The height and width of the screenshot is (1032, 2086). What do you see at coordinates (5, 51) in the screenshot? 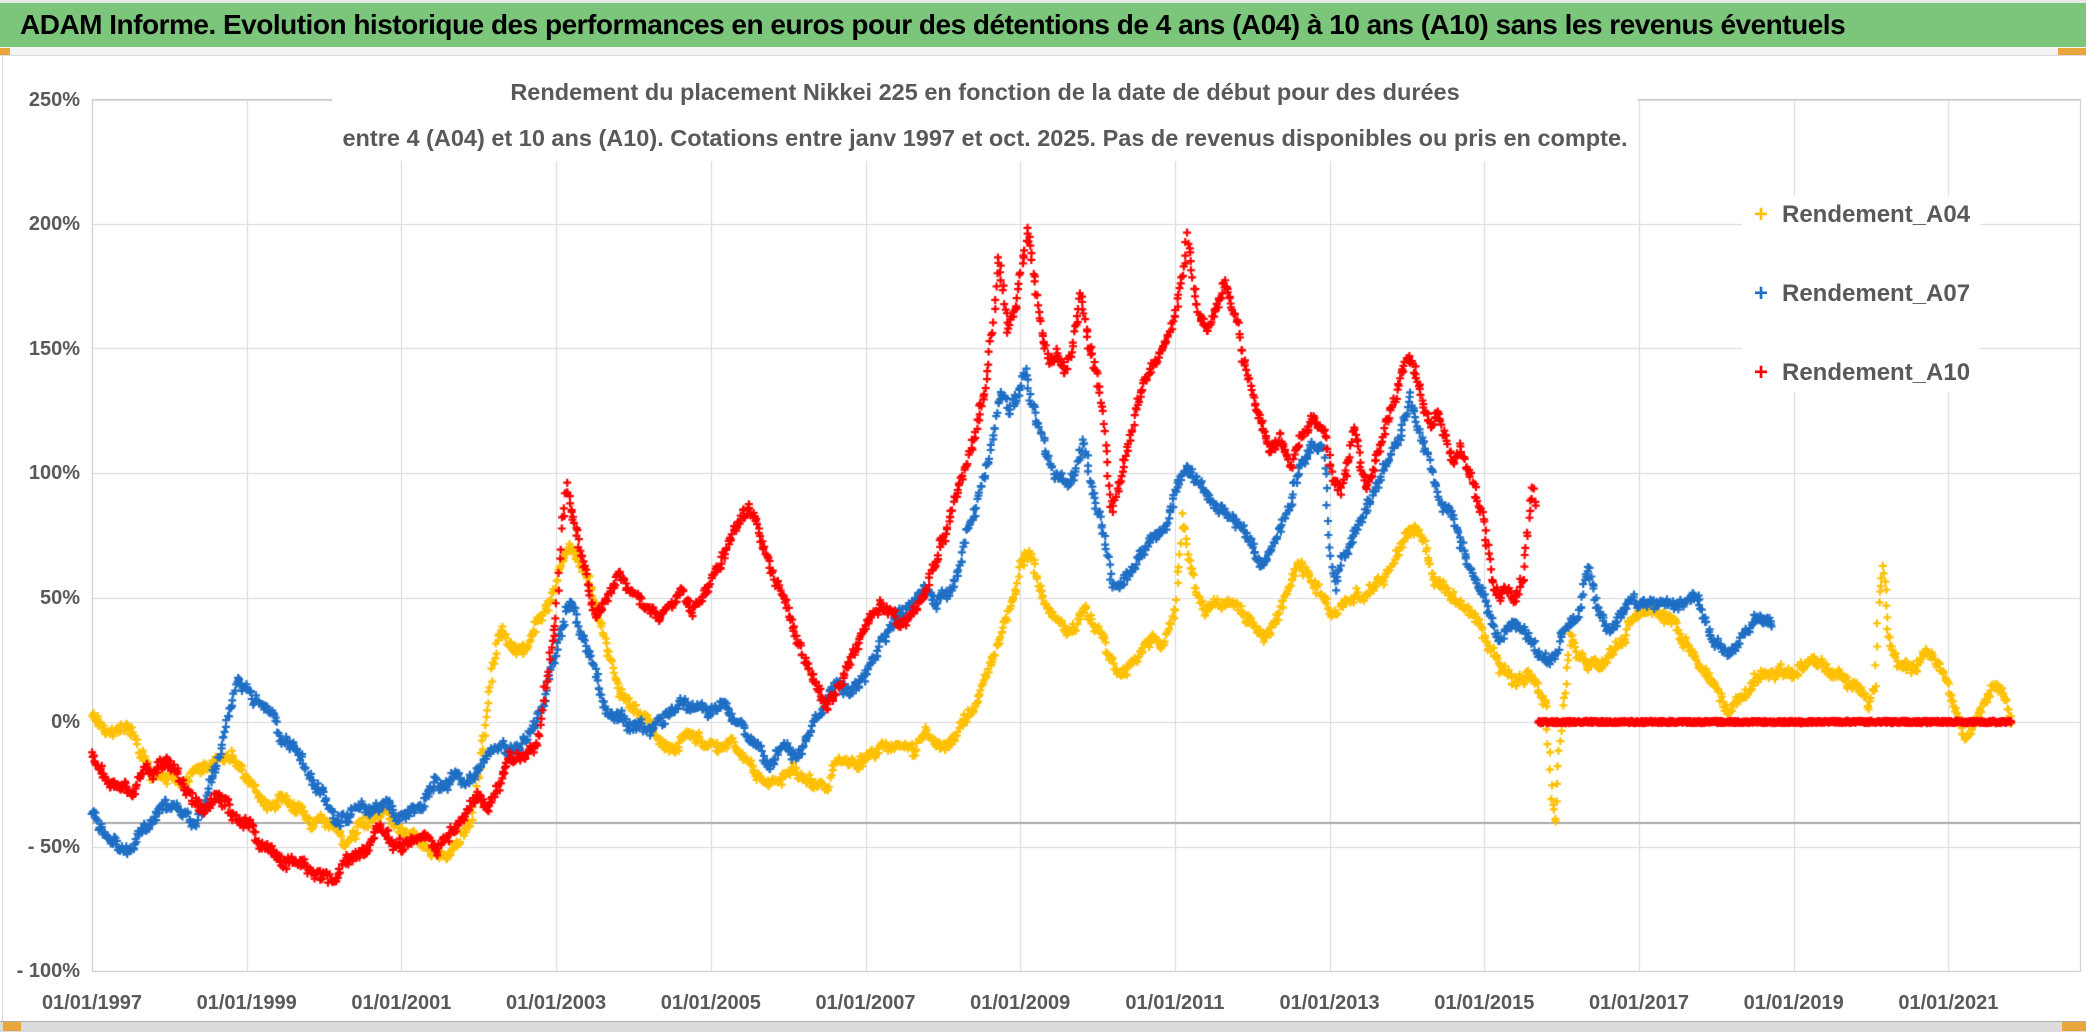
I see `accent-top-left` at bounding box center [5, 51].